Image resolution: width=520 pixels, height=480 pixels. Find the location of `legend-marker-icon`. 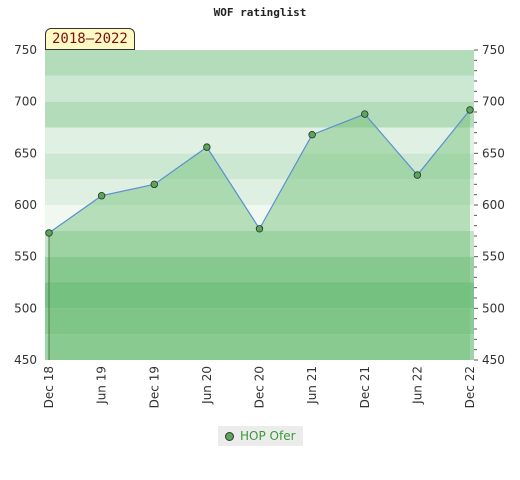

legend-marker-icon is located at coordinates (229, 436).